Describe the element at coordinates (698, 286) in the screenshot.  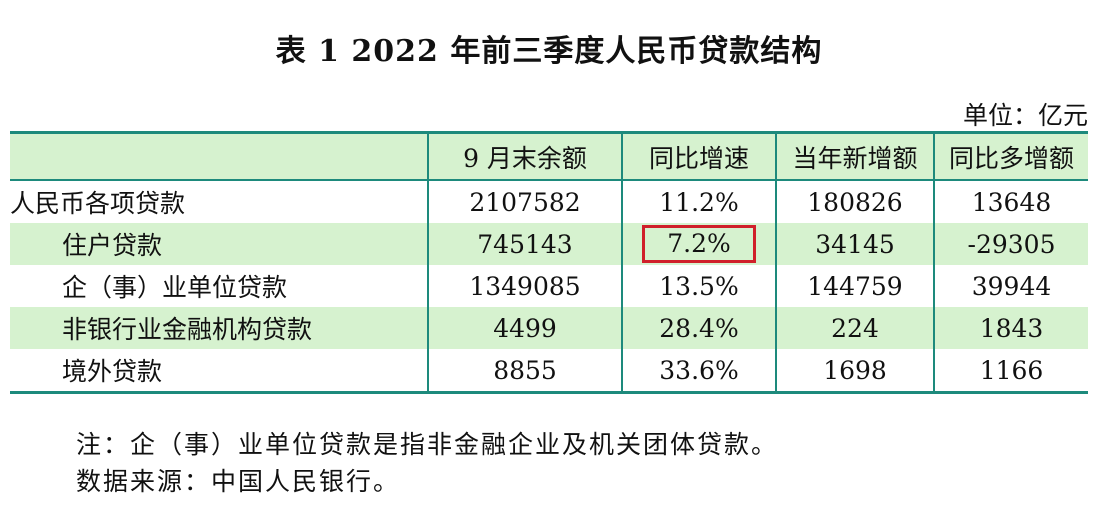
I see `cell-growth: 13.5%` at that location.